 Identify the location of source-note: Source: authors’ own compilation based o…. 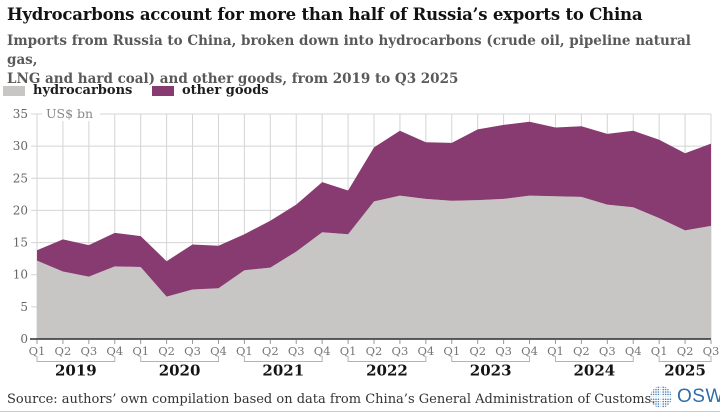
(331, 399).